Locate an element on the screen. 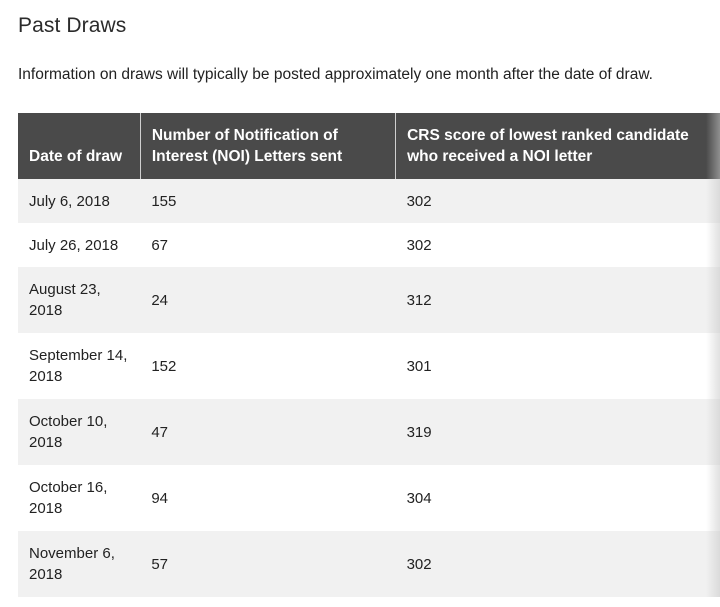  cell-date: July 6, 2018 is located at coordinates (79, 201).